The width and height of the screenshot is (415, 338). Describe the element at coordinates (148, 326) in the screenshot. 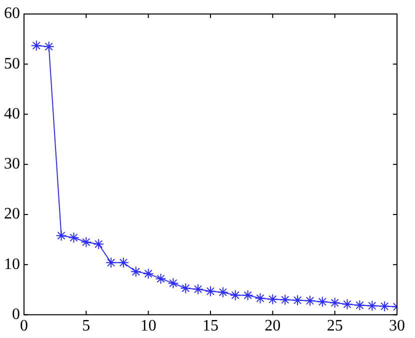

I see `x-tick-label: 10` at that location.